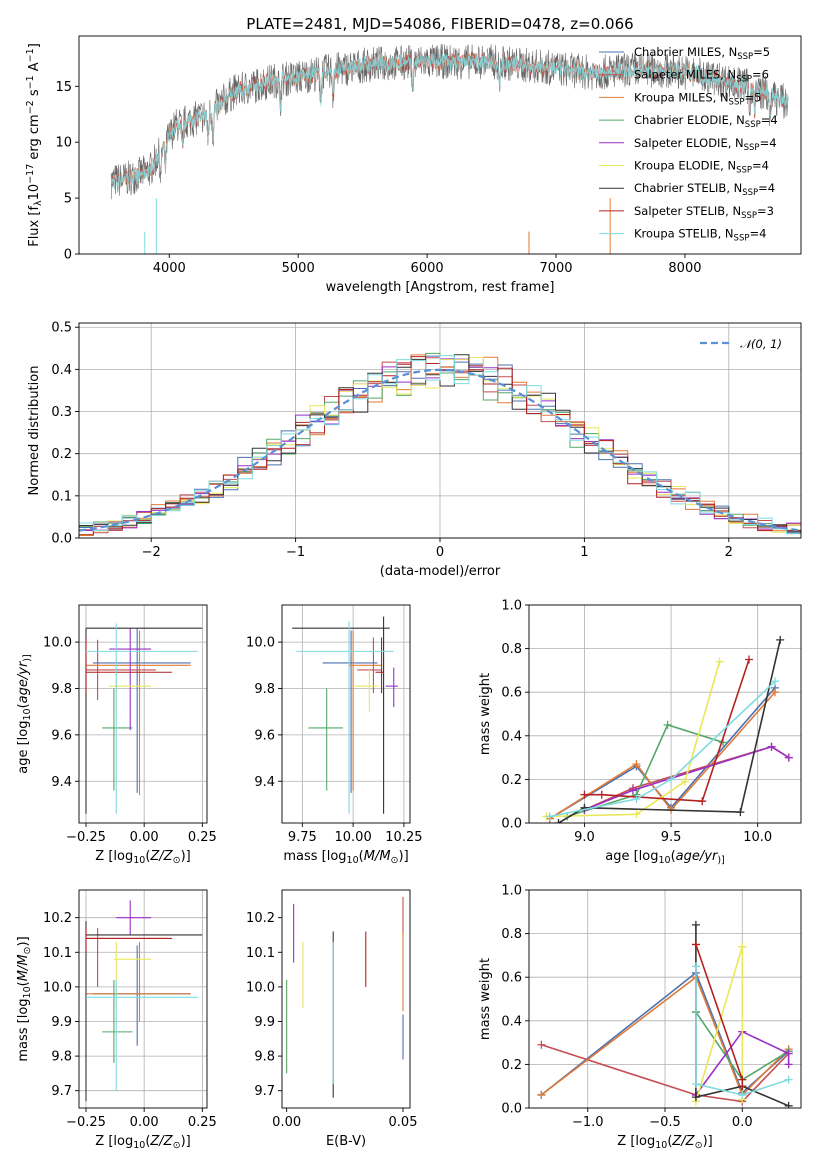 The image size is (819, 1170). I want to click on x-axis-label: mass [log10(M/M⊙)], so click(345, 857).